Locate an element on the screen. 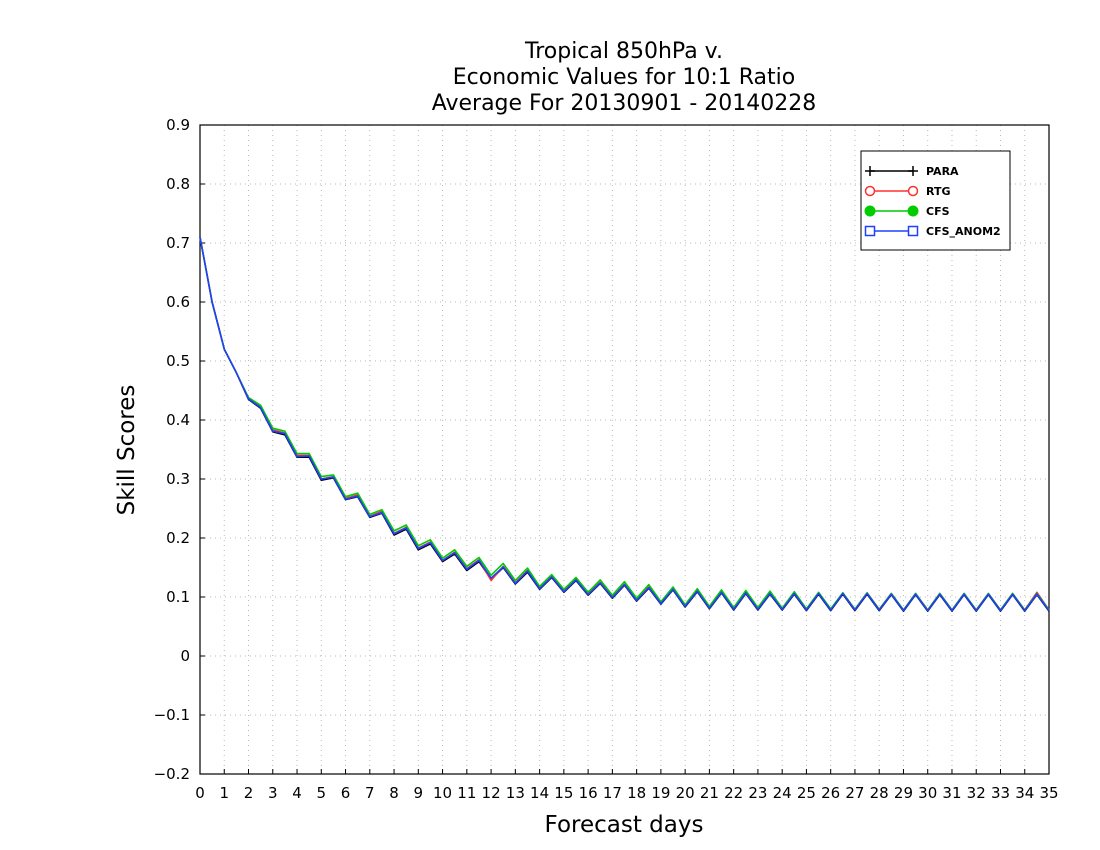 This screenshot has width=1100, height=850. x-tick-label: 19 is located at coordinates (660, 793).